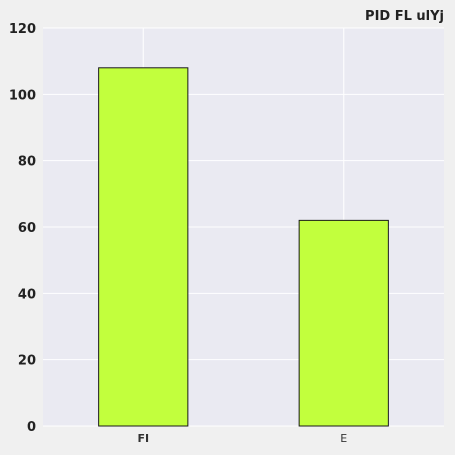 This screenshot has width=455, height=455. Describe the element at coordinates (27, 294) in the screenshot. I see `y-tick-label: 40` at that location.